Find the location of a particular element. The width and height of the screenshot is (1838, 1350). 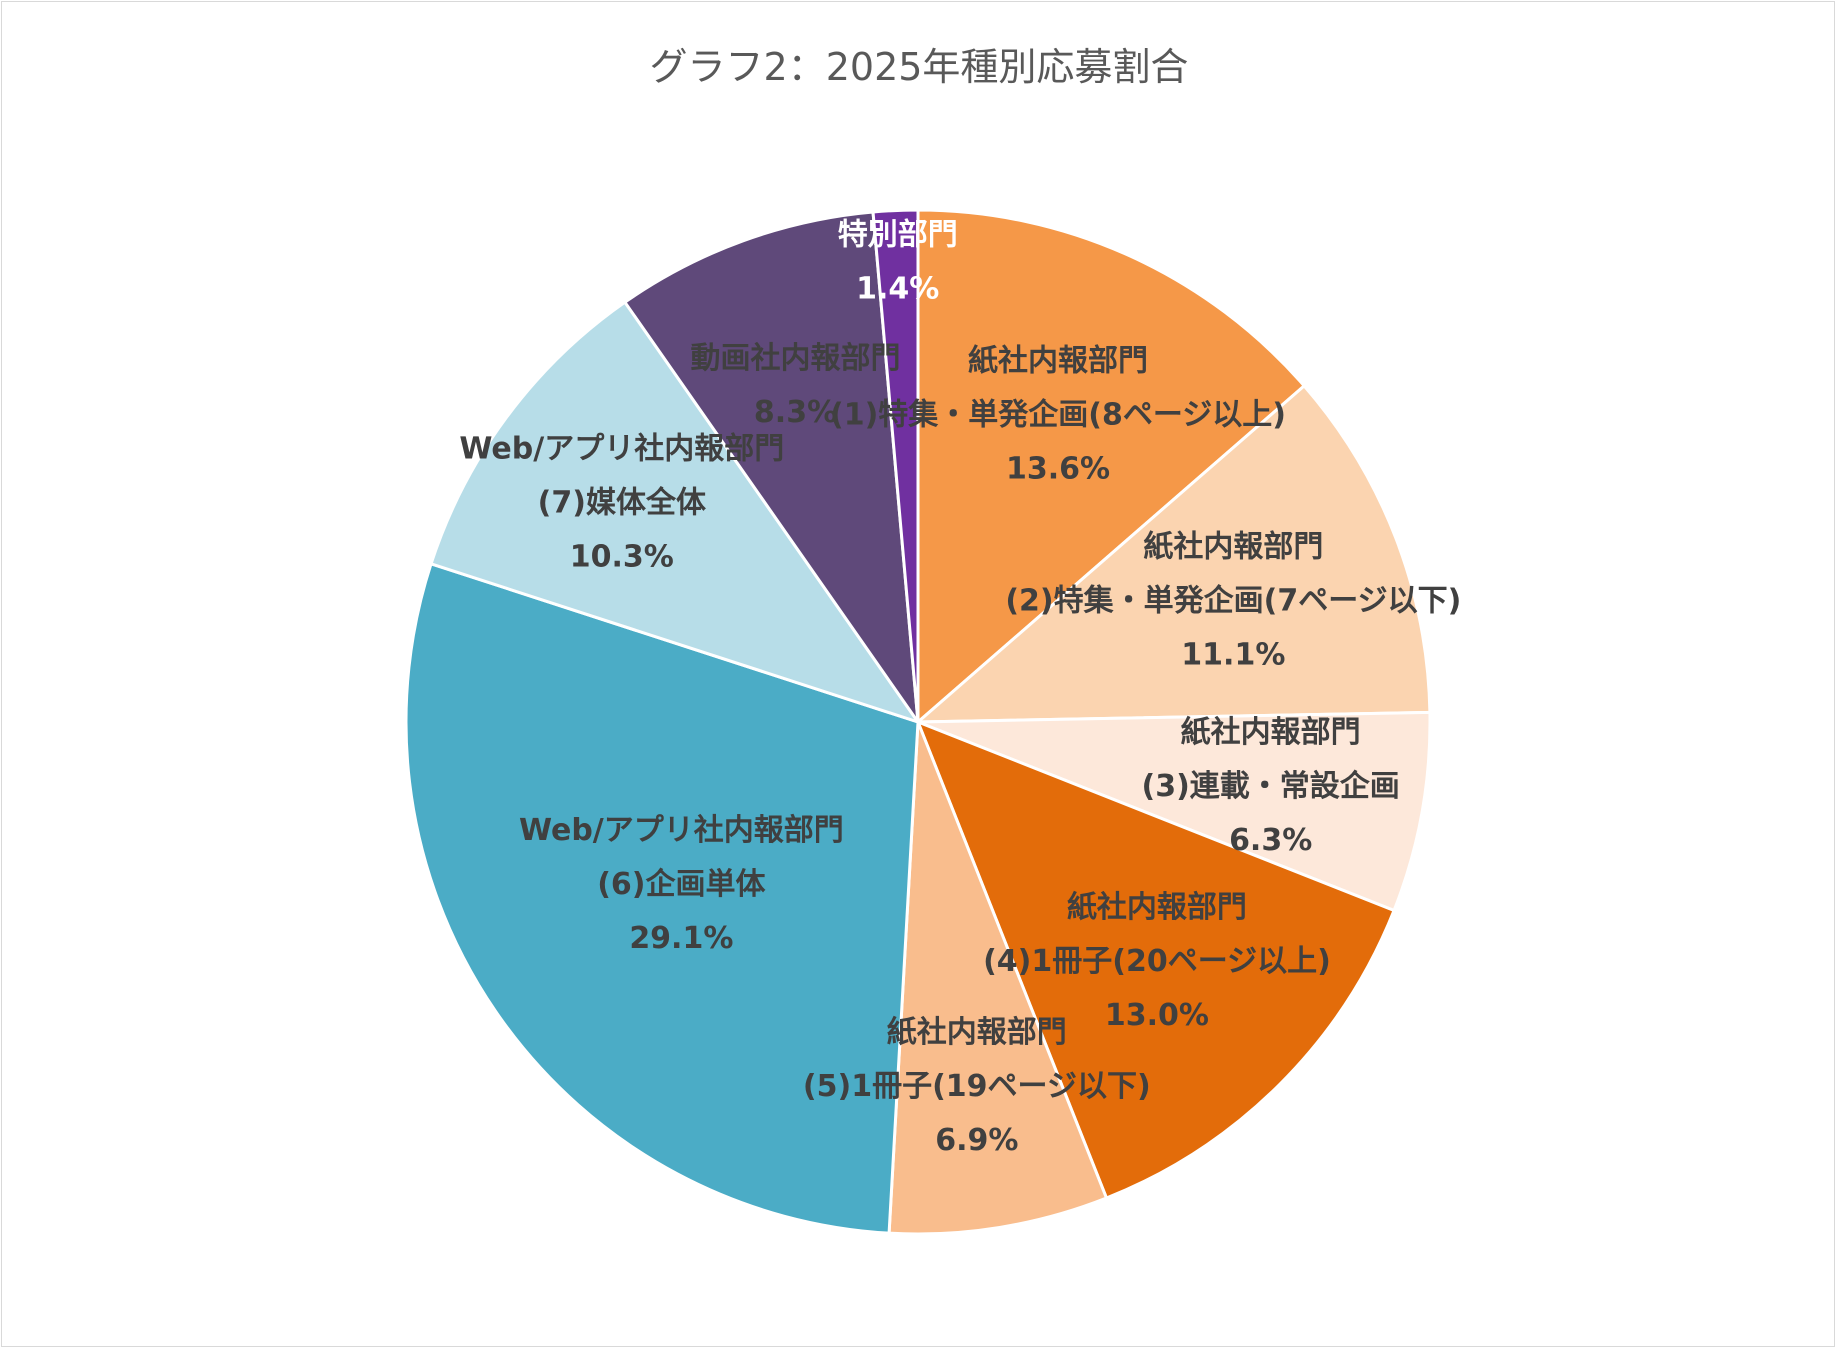

data-label-category-line: 特別部門 is located at coordinates (898, 235).